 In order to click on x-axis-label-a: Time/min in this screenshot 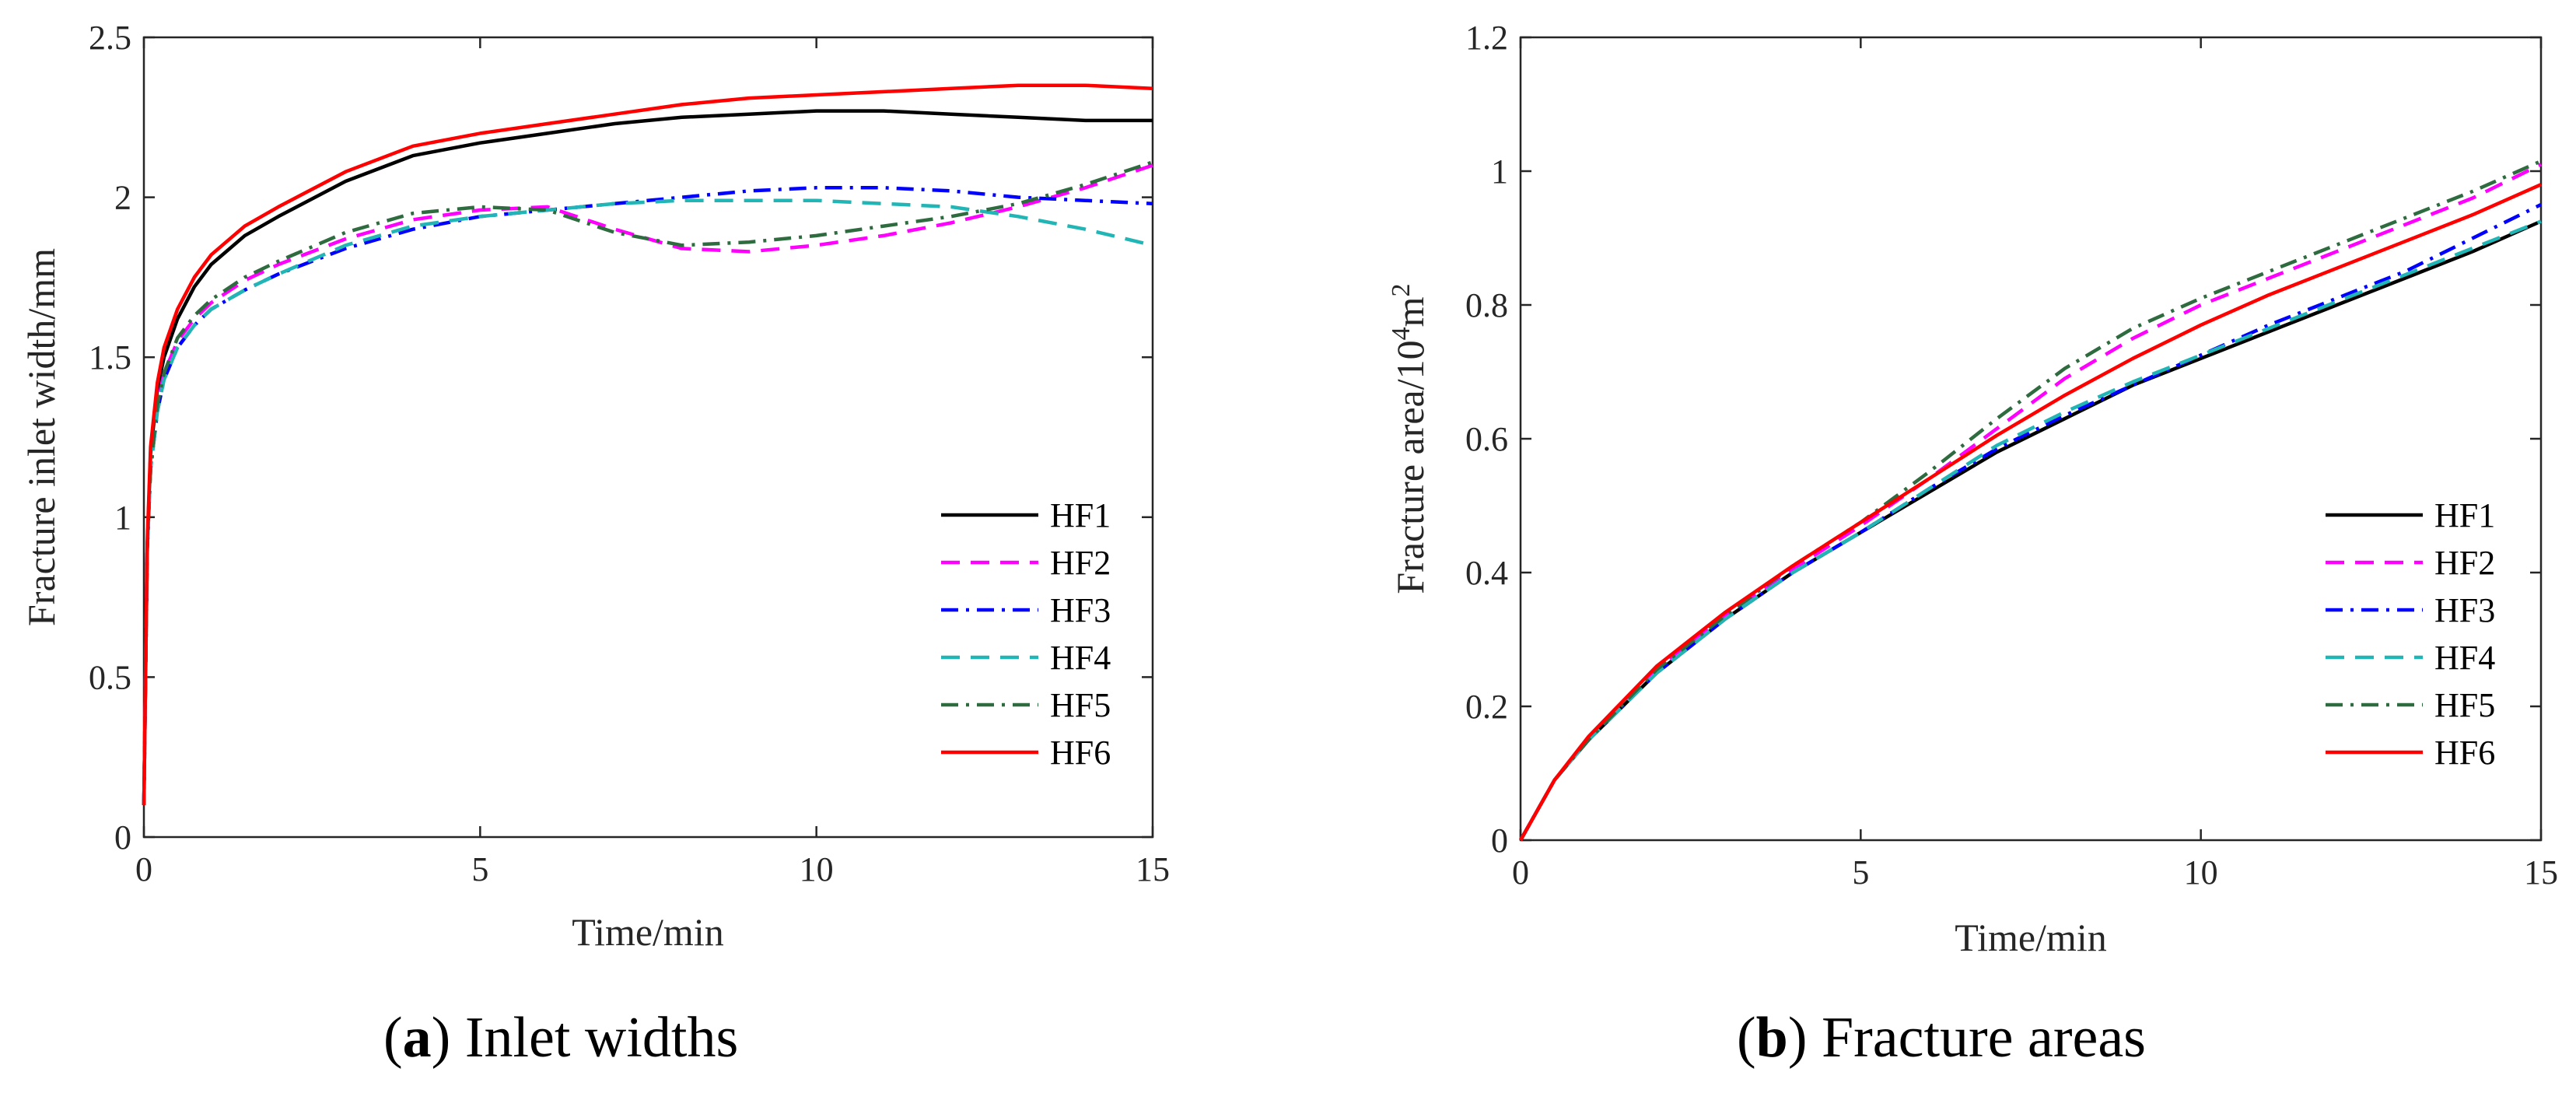, I will do `click(648, 932)`.